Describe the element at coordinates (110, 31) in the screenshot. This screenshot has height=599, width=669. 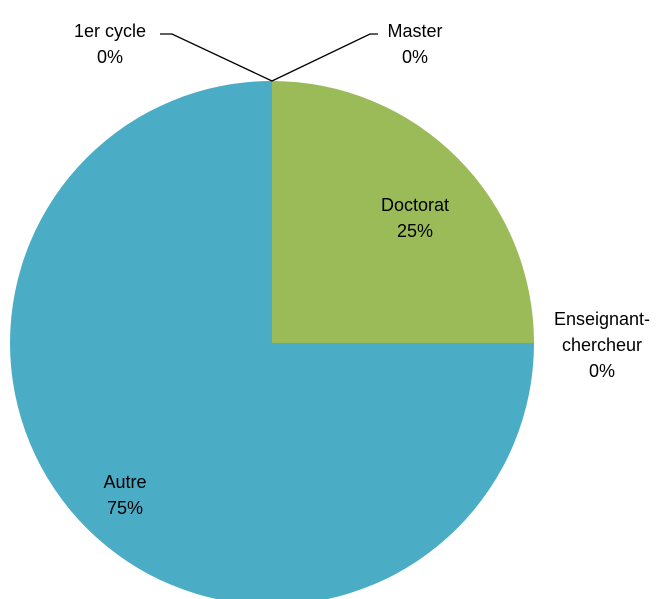
I see `category-label: 1er cycle` at that location.